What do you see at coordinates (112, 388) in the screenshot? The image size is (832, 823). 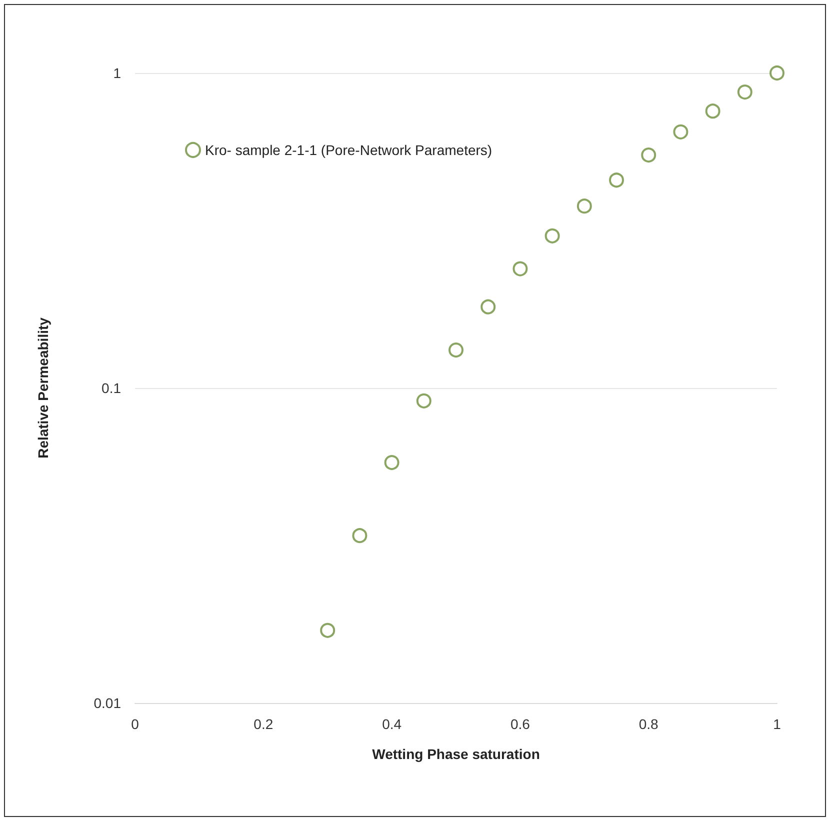 I see `y-tick-label: 0.1` at bounding box center [112, 388].